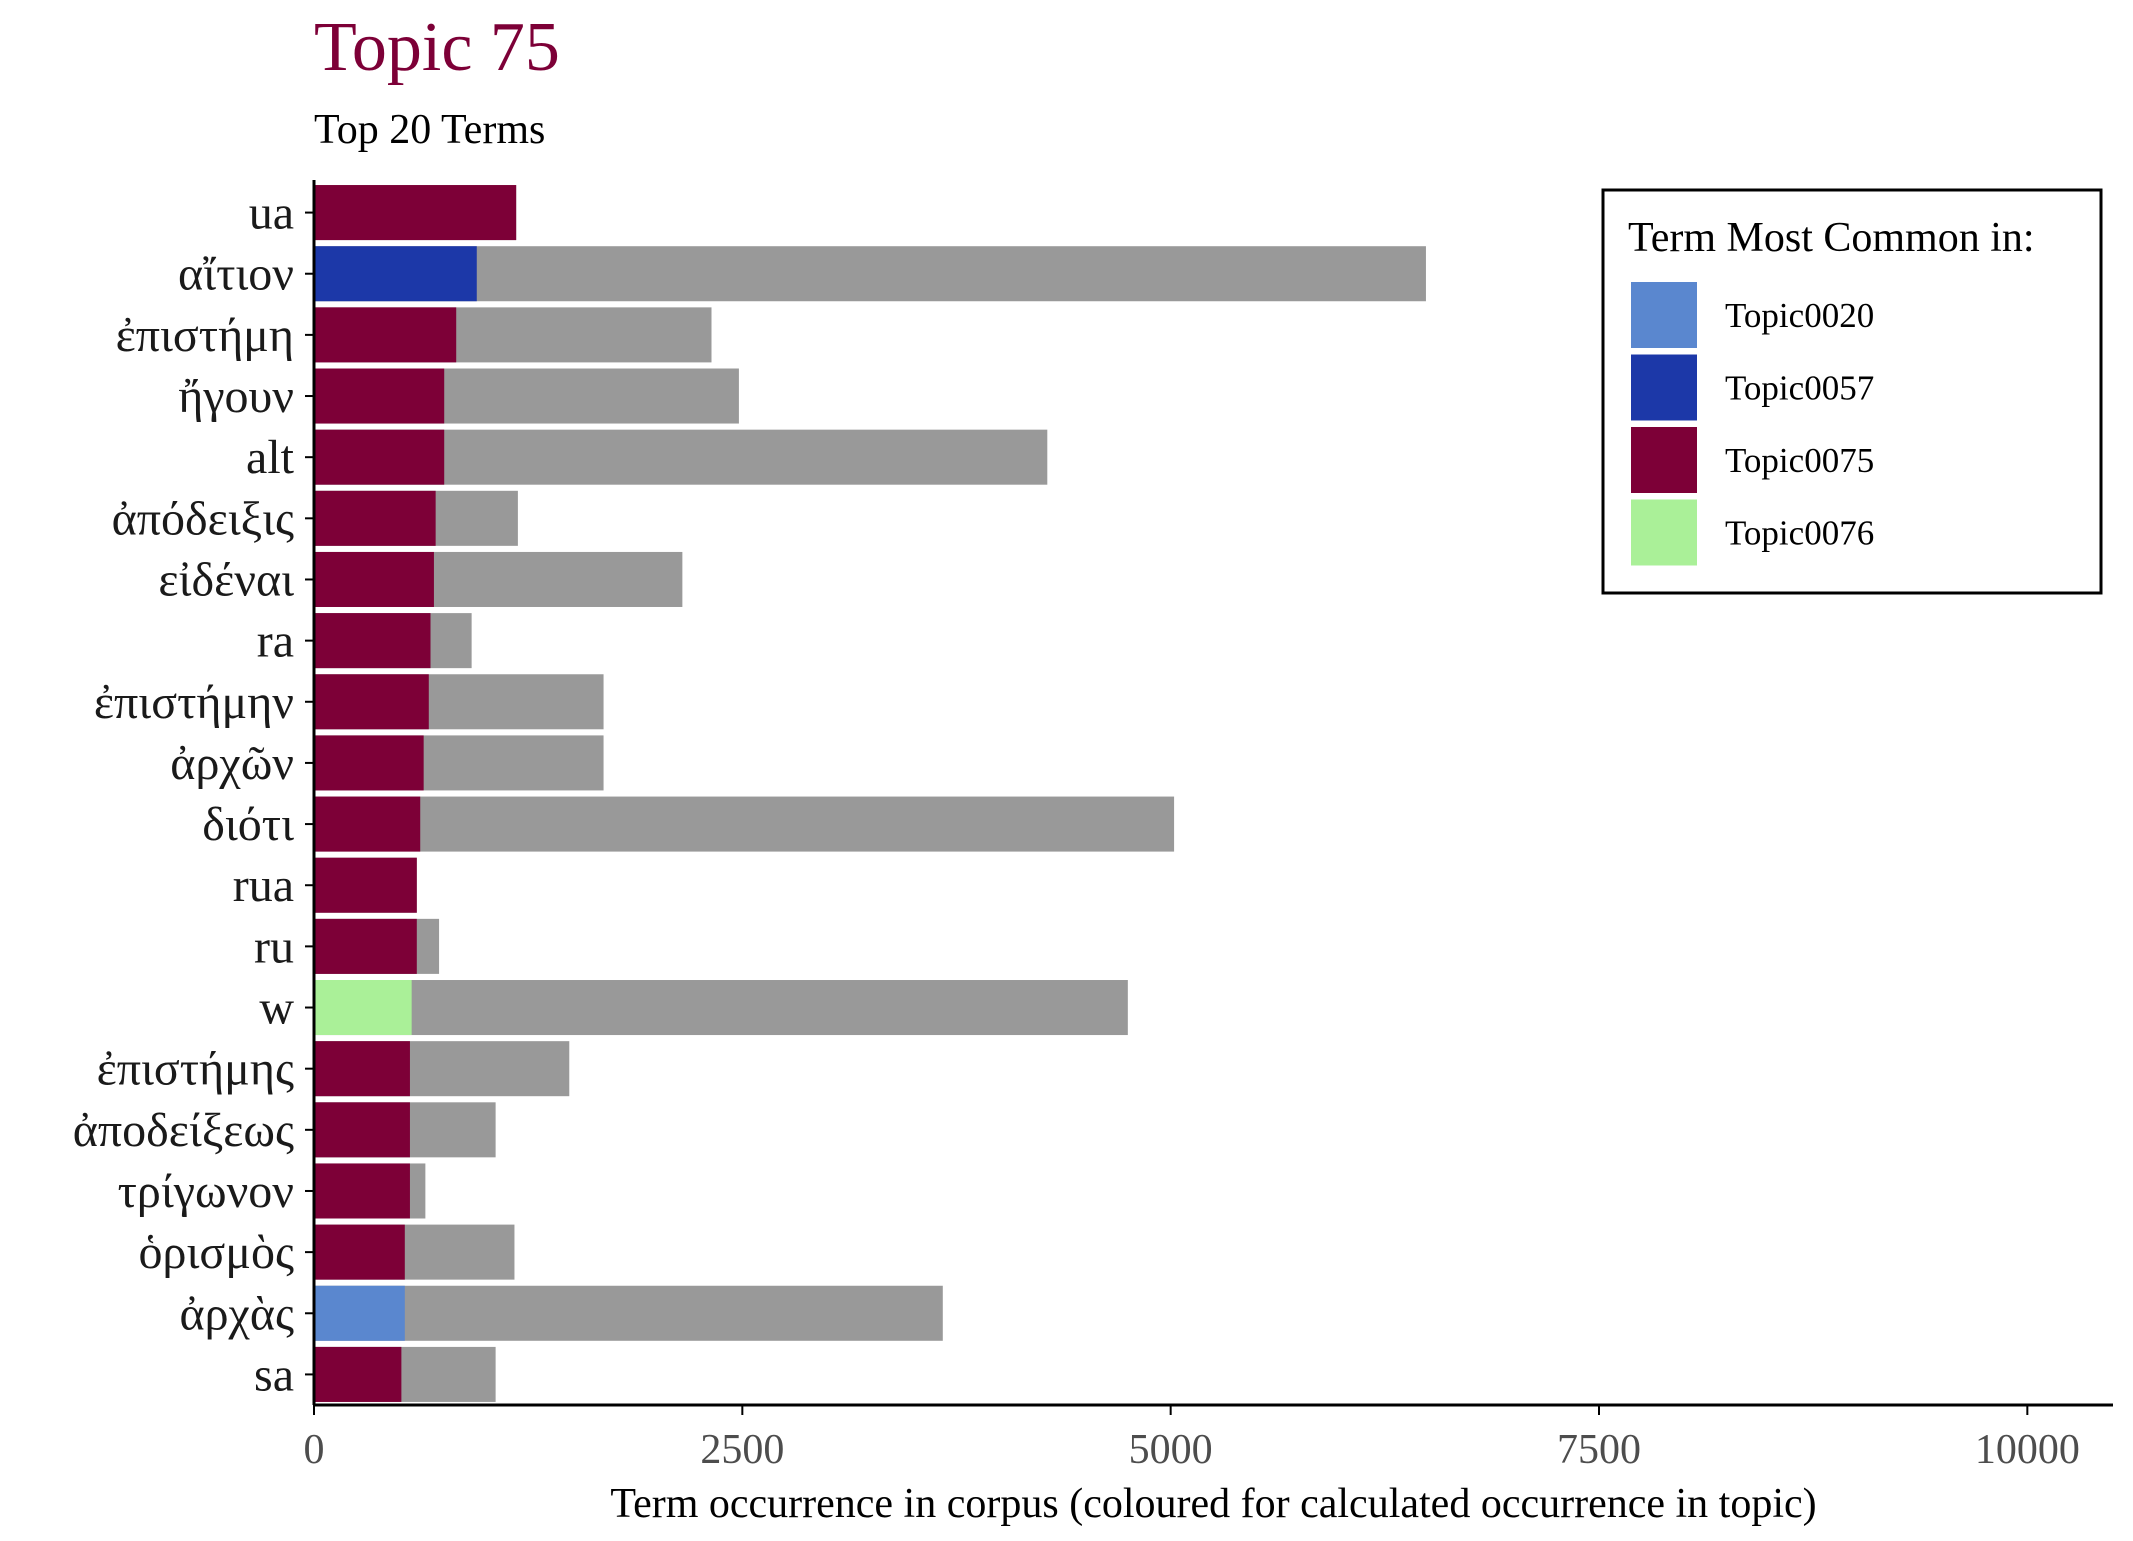 The image size is (2133, 1541). What do you see at coordinates (1799, 460) in the screenshot?
I see `legend-label: Topic0075` at bounding box center [1799, 460].